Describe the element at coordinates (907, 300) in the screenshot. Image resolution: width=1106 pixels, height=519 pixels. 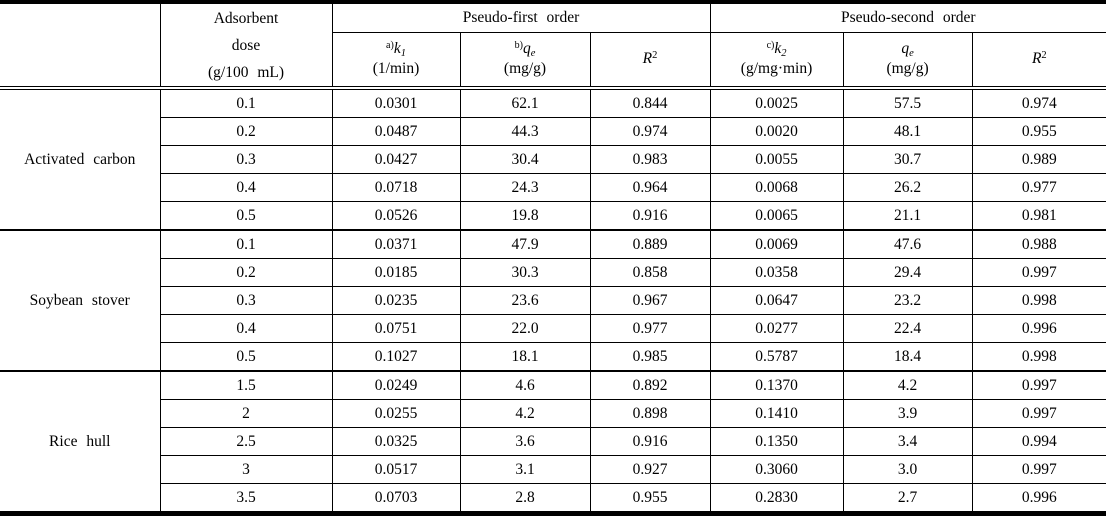
I see `qe-second-value: 23.2` at that location.